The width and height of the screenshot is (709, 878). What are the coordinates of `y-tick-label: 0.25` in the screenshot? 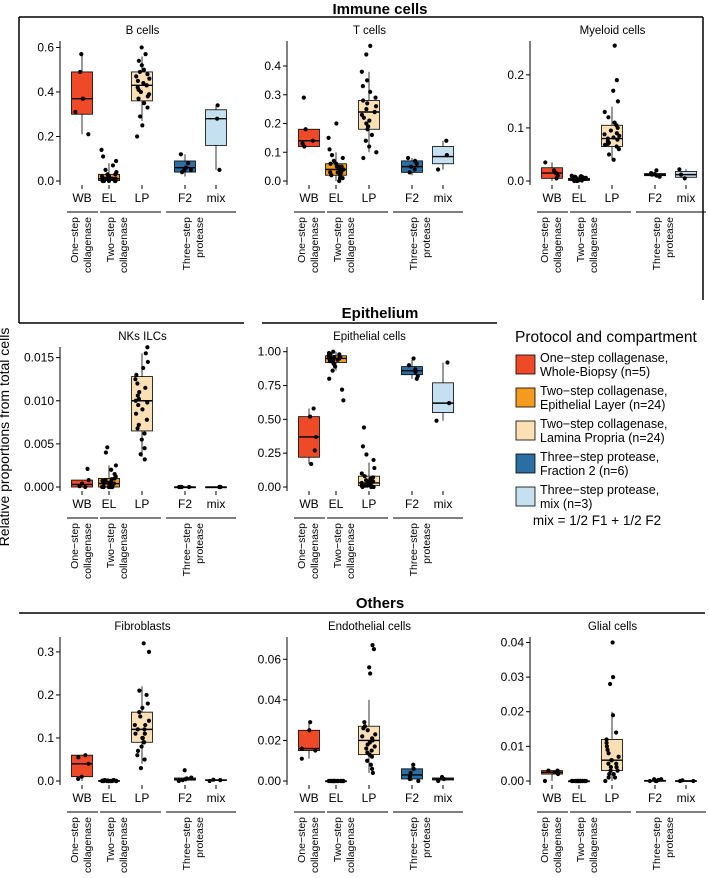 It's located at (270, 453).